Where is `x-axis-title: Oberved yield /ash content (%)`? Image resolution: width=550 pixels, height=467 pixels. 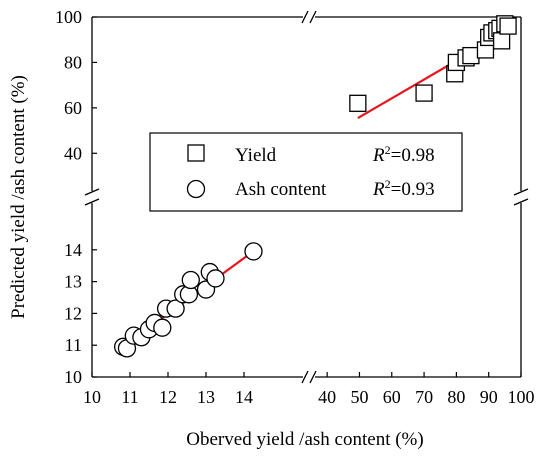
x-axis-title: Oberved yield /ash content (%) is located at coordinates (304, 439).